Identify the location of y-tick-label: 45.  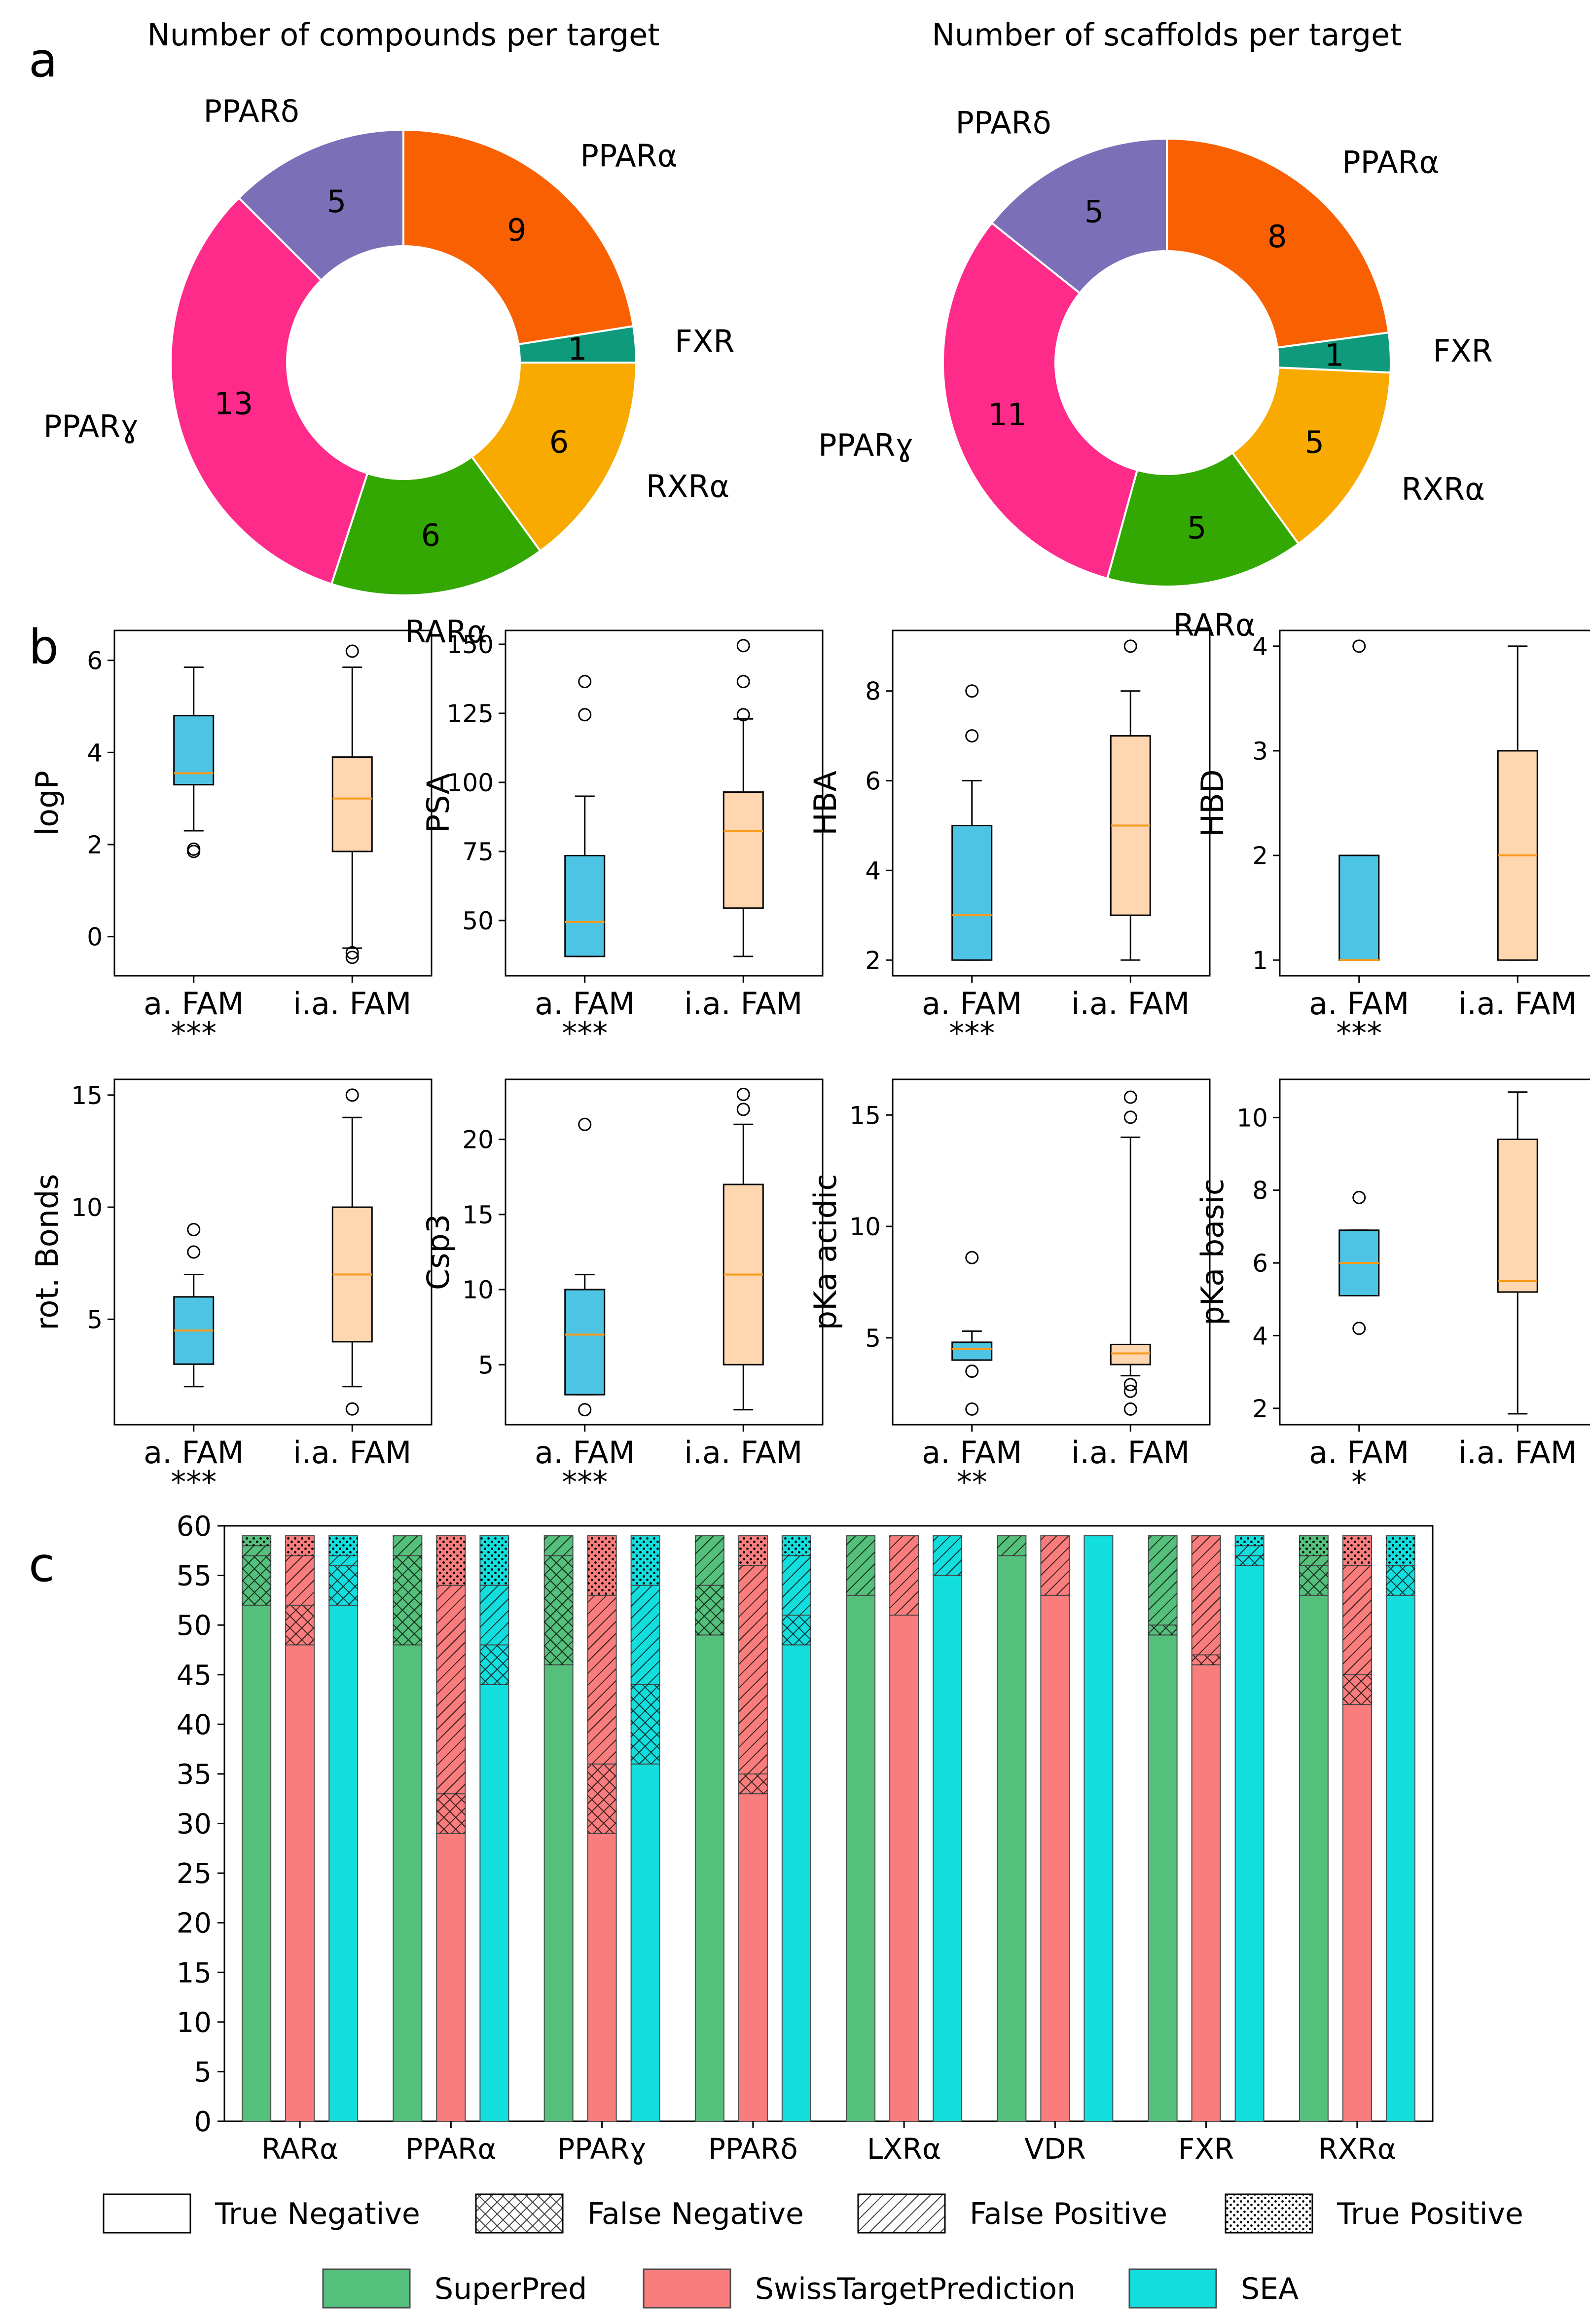
(194, 1676).